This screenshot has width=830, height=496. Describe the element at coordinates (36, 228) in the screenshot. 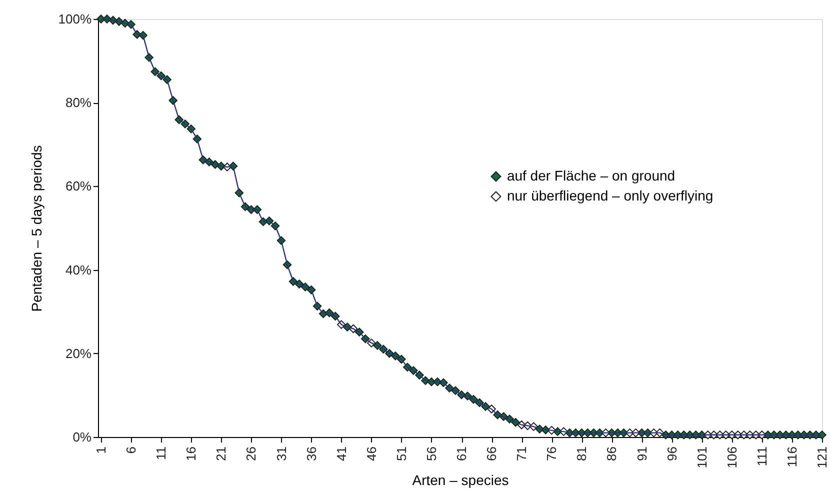

I see `y-axis-title: Pentaden – 5 days periods` at that location.